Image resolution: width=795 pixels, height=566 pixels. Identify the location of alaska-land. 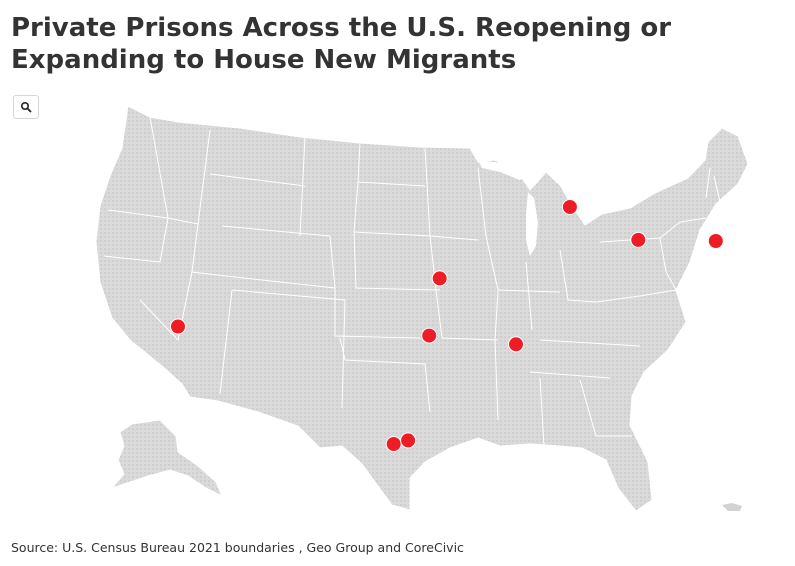
(166, 458).